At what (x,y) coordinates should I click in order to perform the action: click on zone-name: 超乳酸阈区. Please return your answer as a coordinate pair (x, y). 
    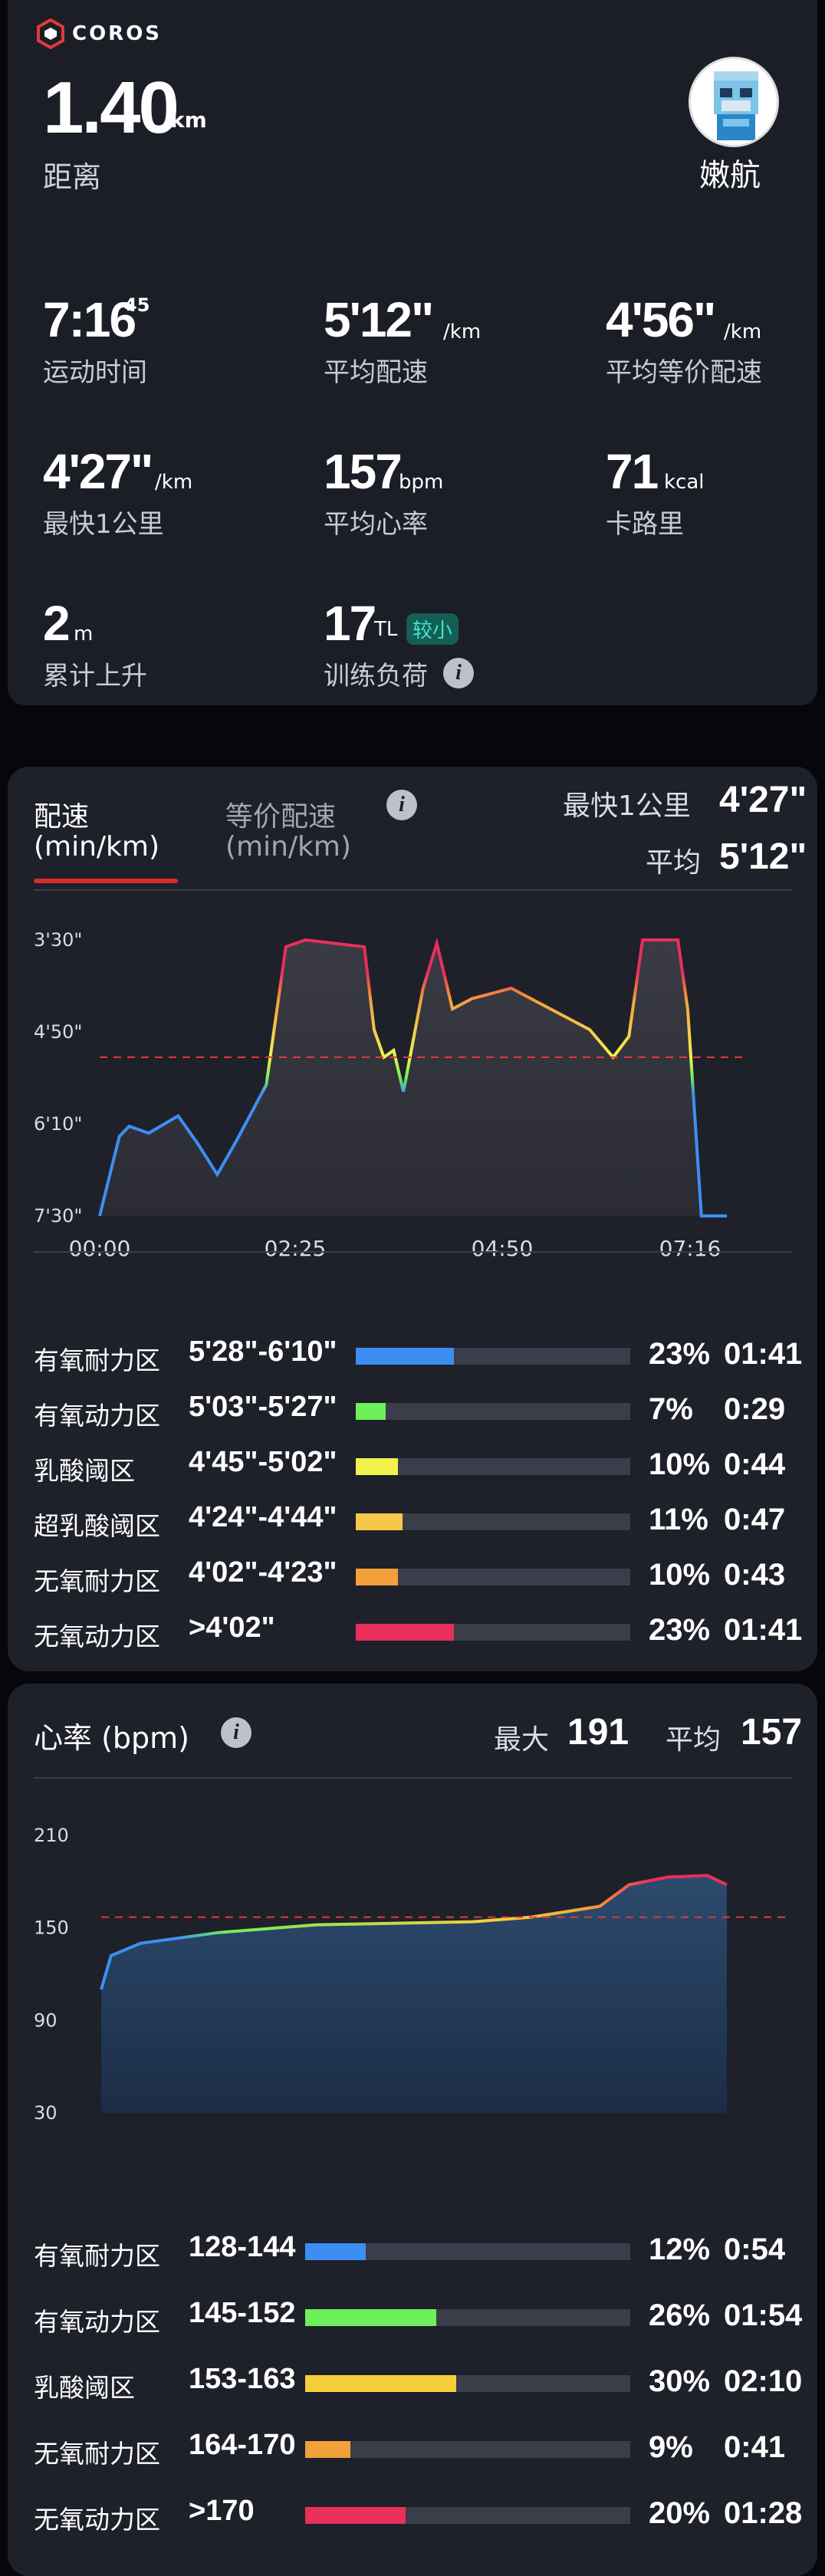
    Looking at the image, I should click on (97, 1526).